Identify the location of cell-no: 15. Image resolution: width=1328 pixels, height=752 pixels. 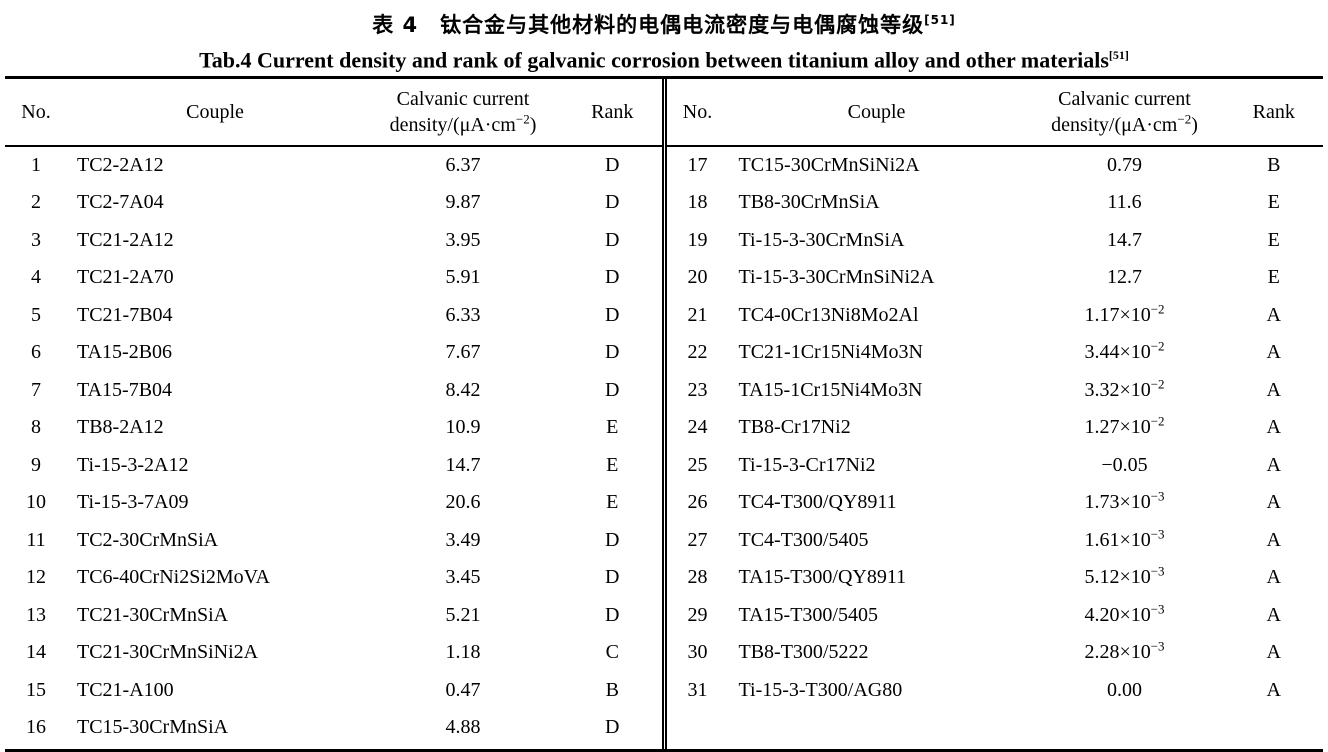
(36, 689).